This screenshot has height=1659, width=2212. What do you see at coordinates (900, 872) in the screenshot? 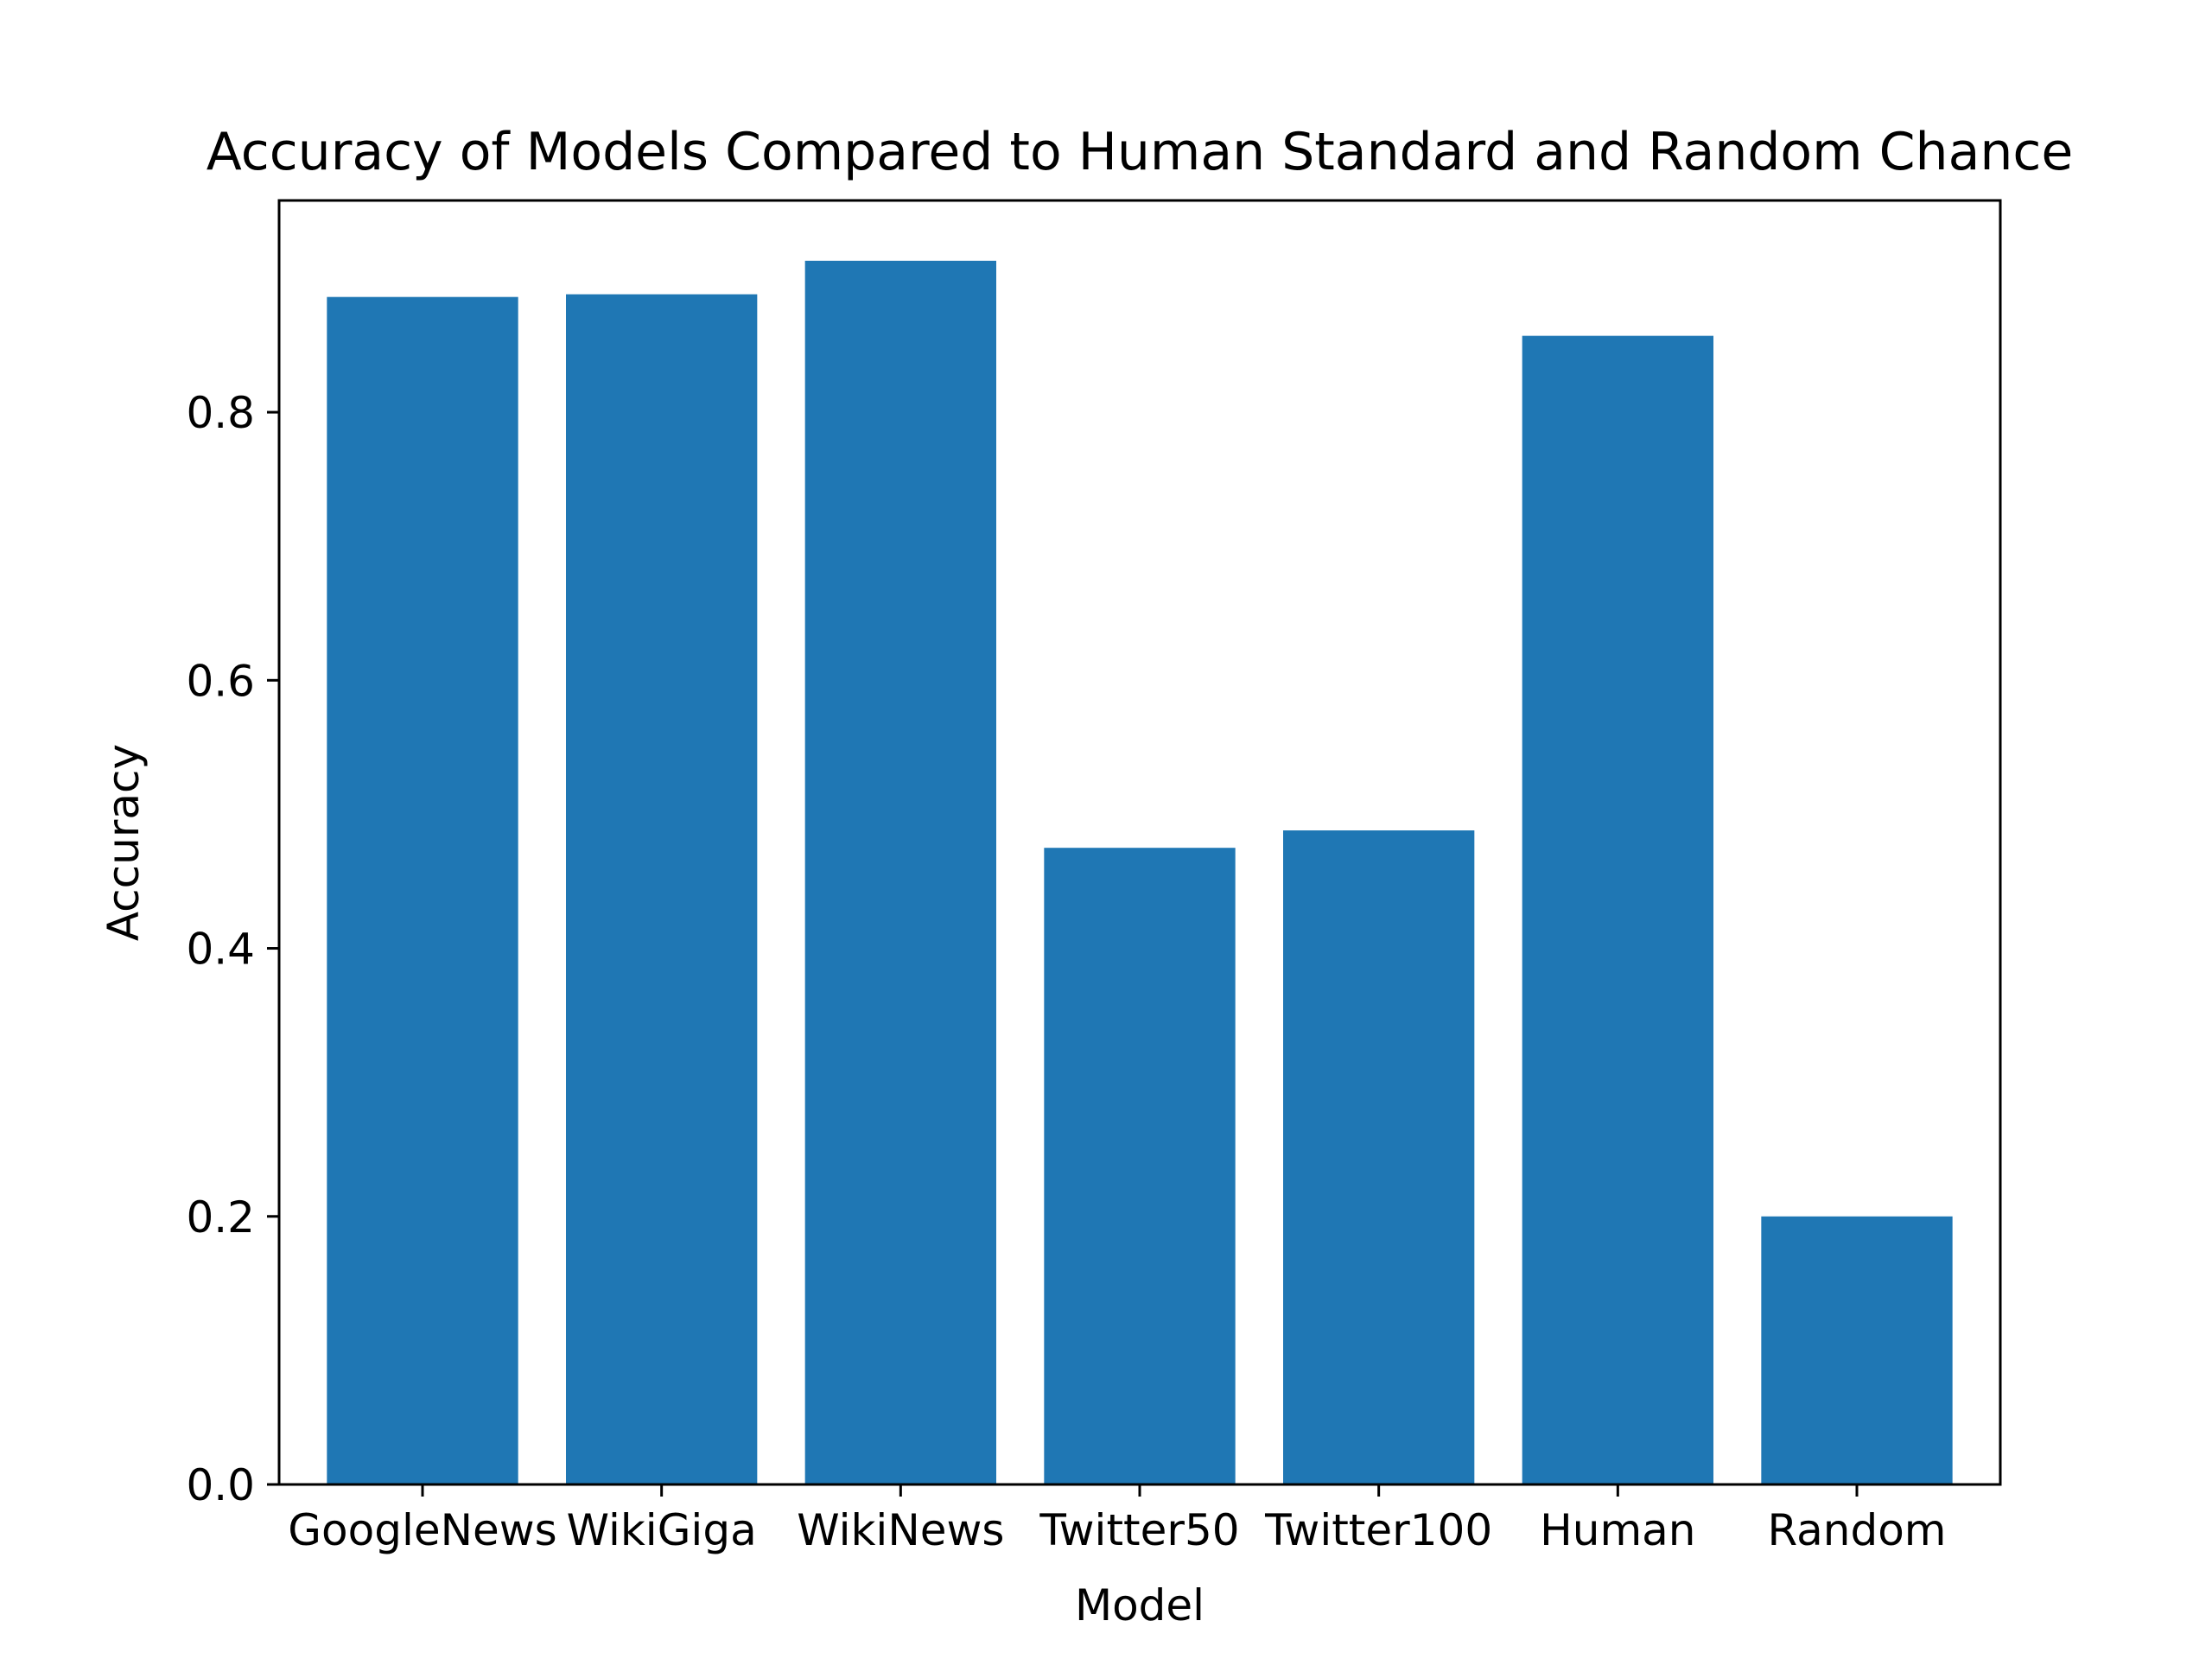
I see `bar-wikinews` at bounding box center [900, 872].